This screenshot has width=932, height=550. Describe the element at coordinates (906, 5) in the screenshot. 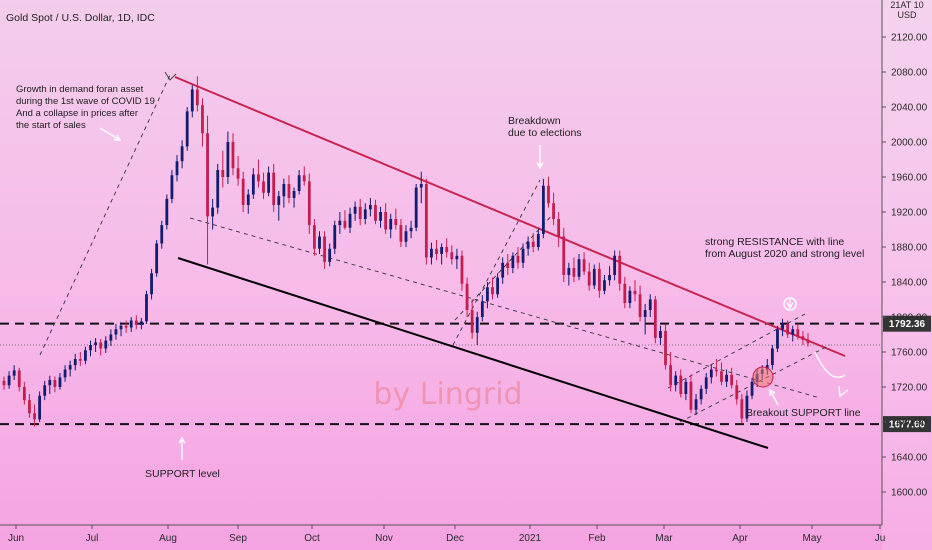

I see `axis-header-label: 21AT 10` at that location.